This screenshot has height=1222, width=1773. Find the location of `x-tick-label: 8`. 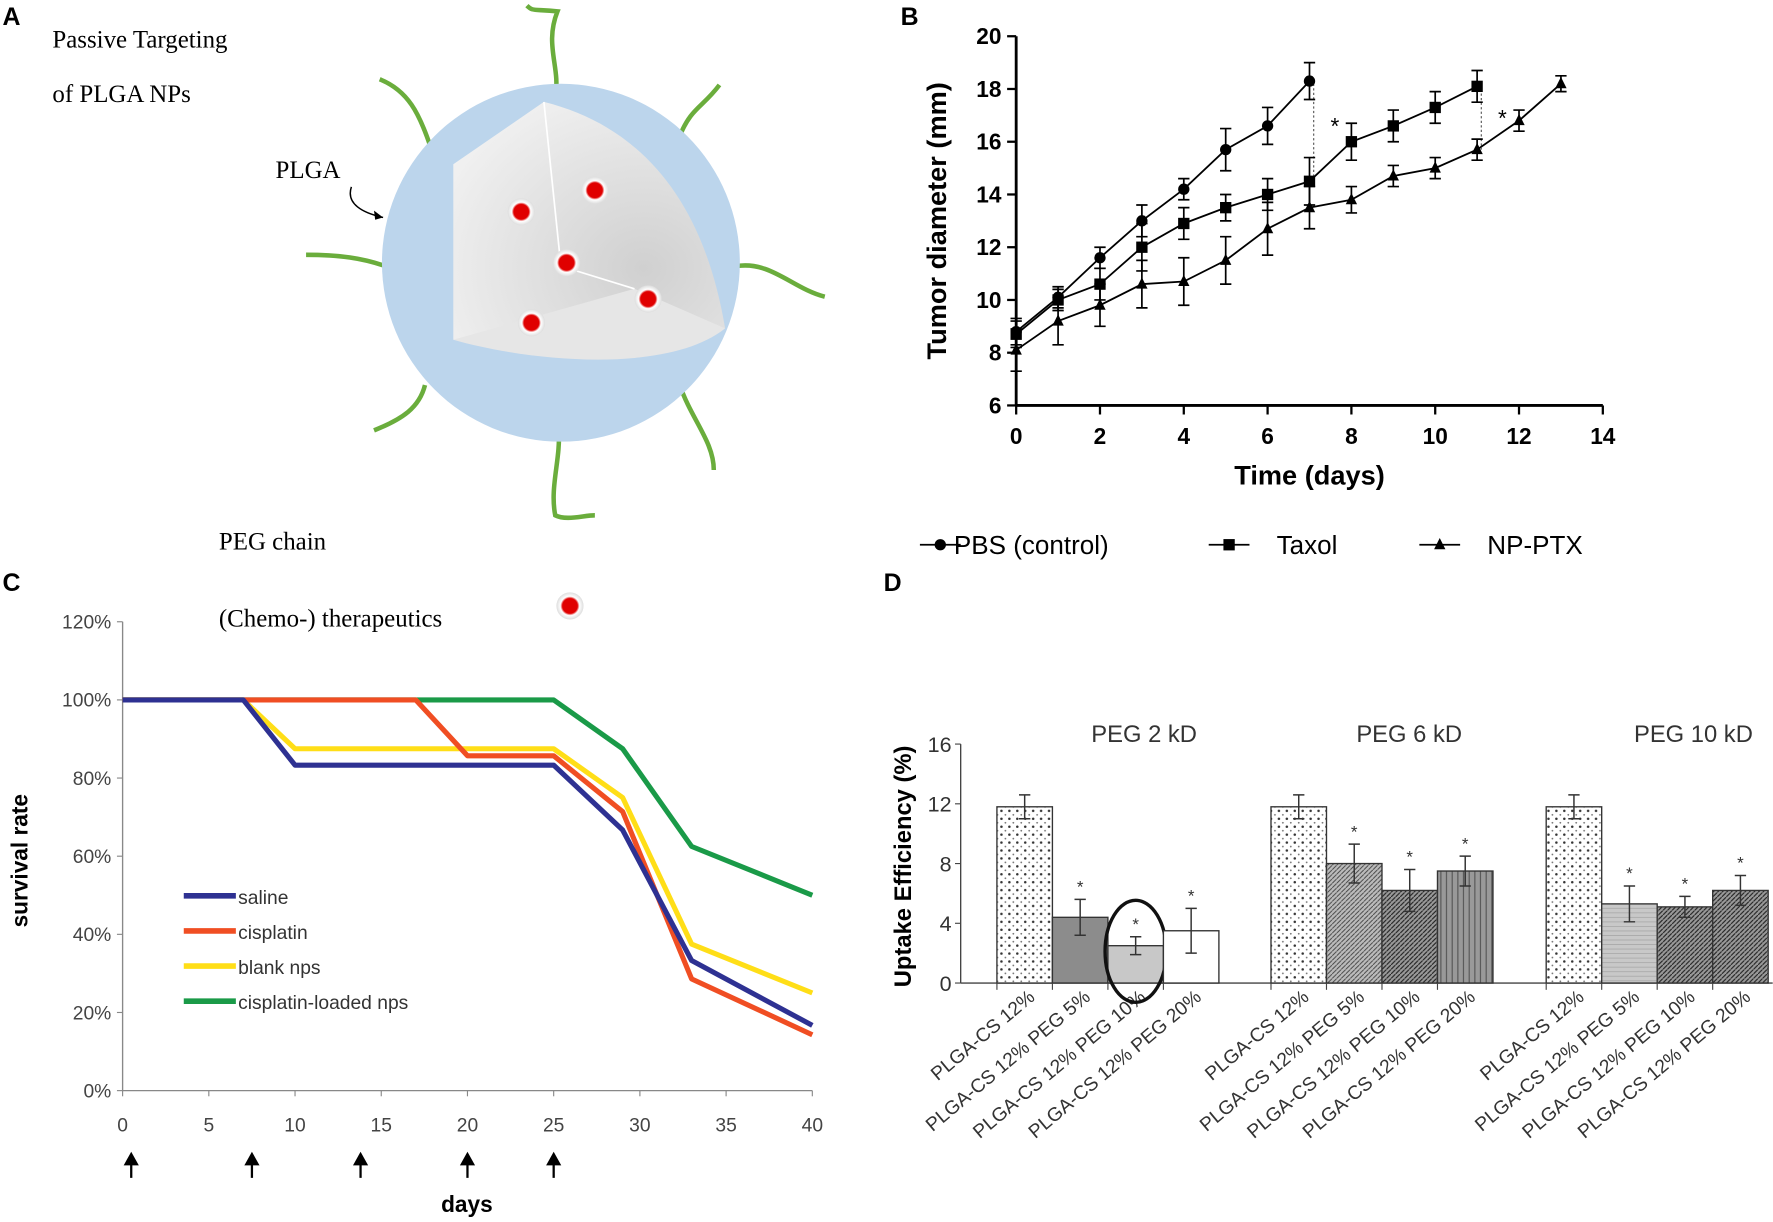

x-tick-label: 8 is located at coordinates (1351, 436).